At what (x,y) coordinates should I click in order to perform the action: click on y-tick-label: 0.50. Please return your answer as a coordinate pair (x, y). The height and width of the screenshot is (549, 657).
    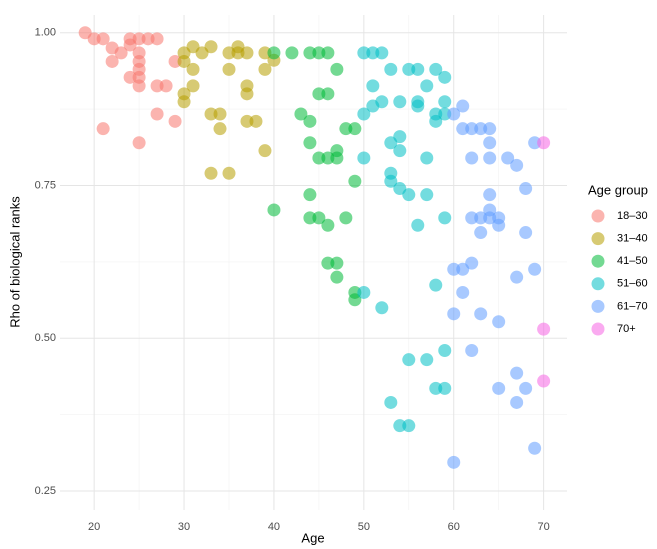
    Looking at the image, I should click on (45, 338).